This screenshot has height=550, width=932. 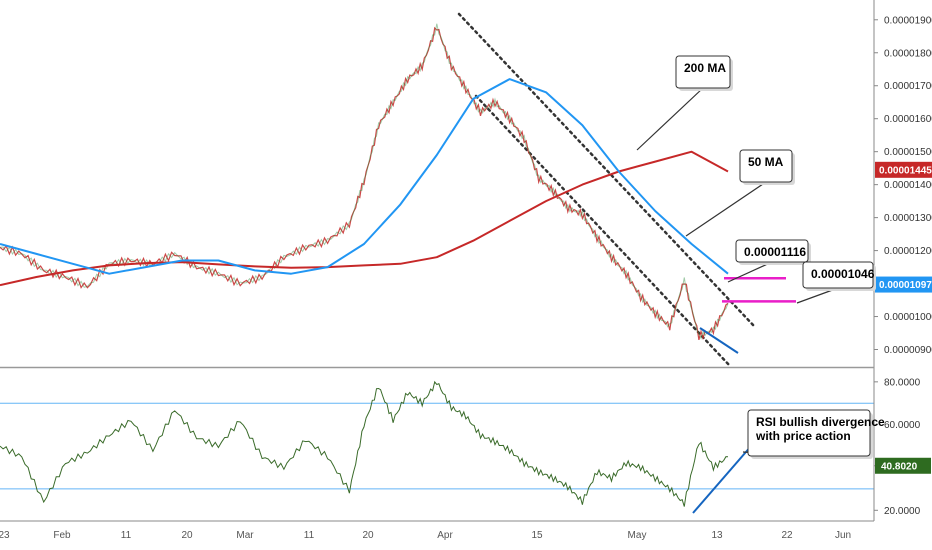 I want to click on rsi-value-label: 40.8020, so click(x=899, y=466).